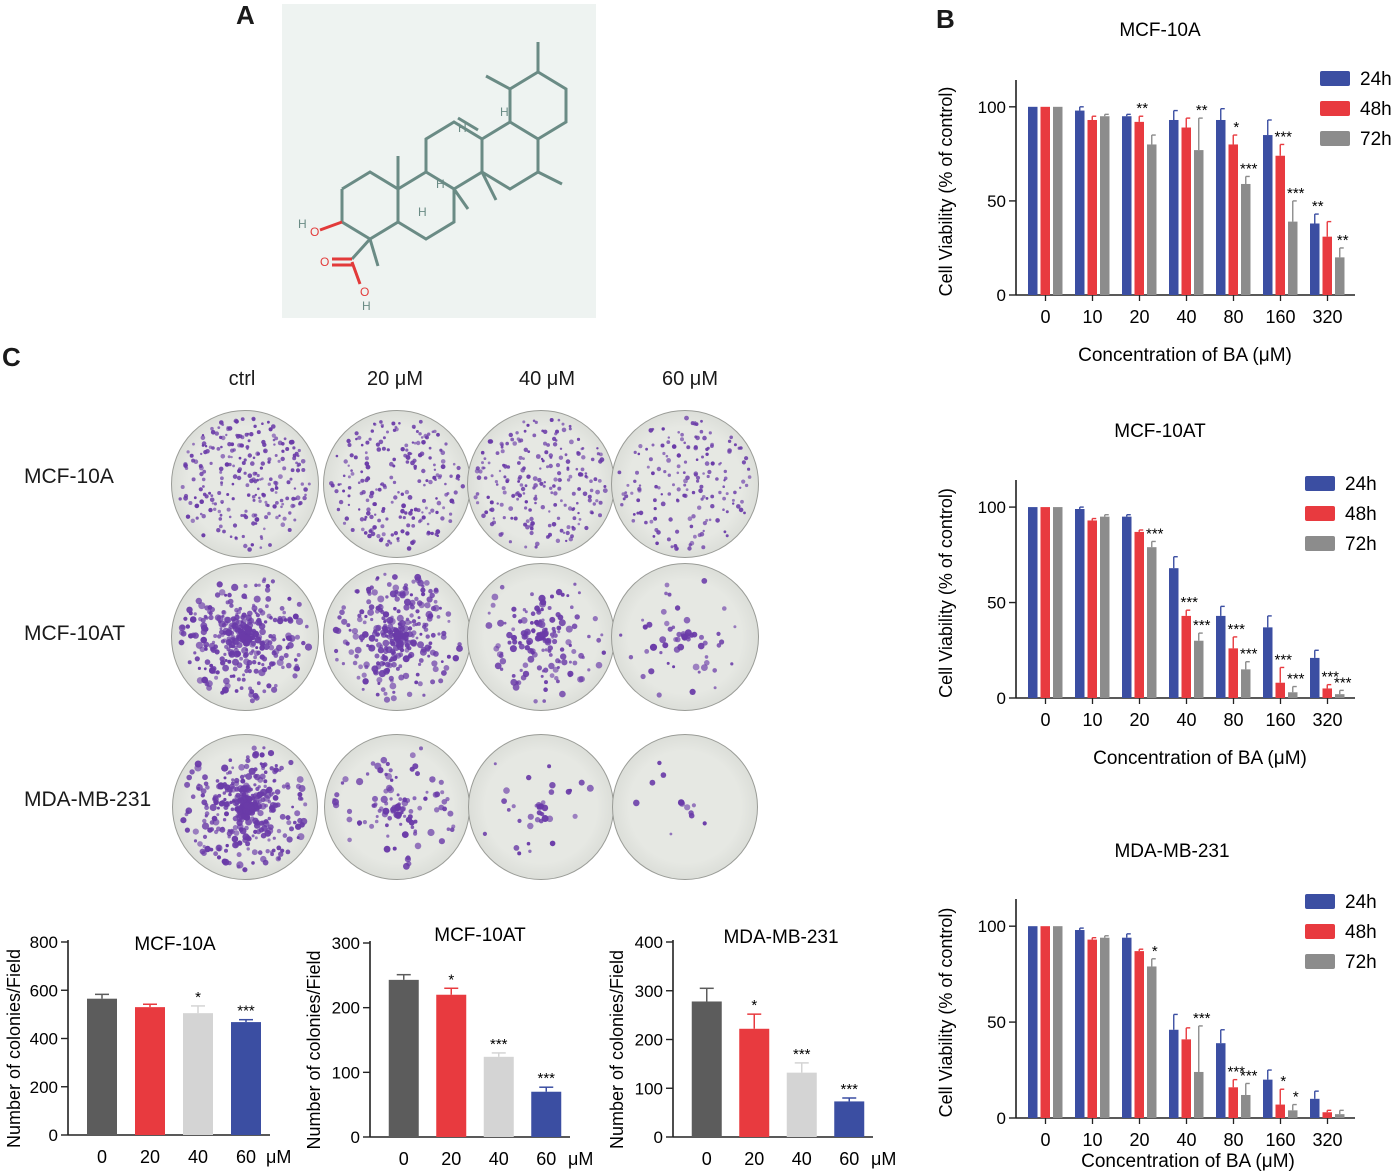 The width and height of the screenshot is (1393, 1173). Describe the element at coordinates (499, 1044) in the screenshot. I see `significance-mark: ***` at that location.